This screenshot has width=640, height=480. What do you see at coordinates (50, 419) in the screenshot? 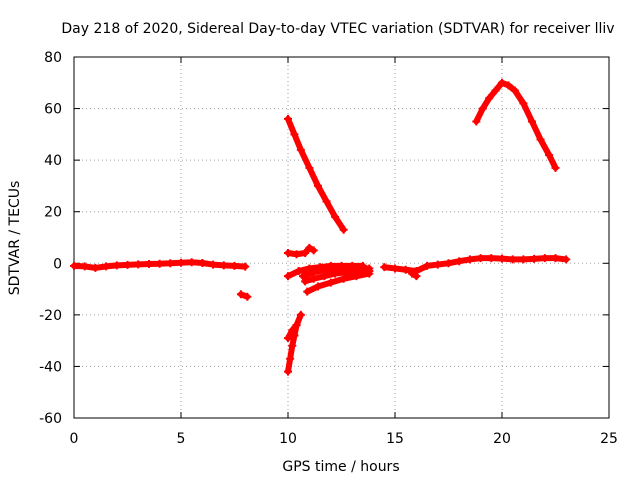
I see `y-tick-label: -60` at bounding box center [50, 419].